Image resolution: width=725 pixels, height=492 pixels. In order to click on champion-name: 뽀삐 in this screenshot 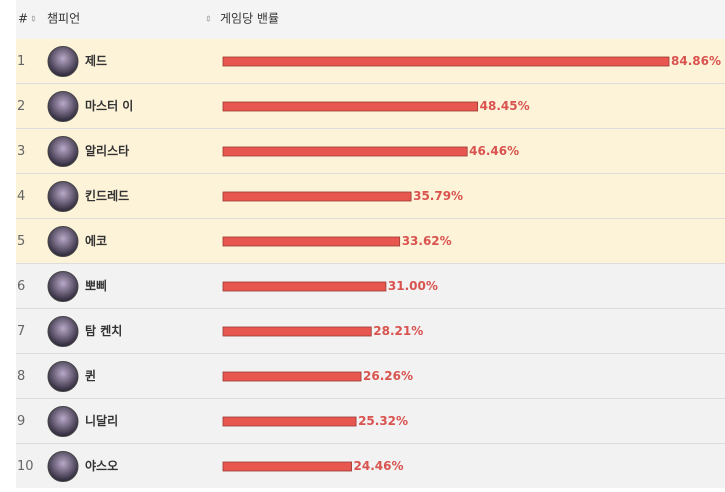, I will do `click(96, 285)`.